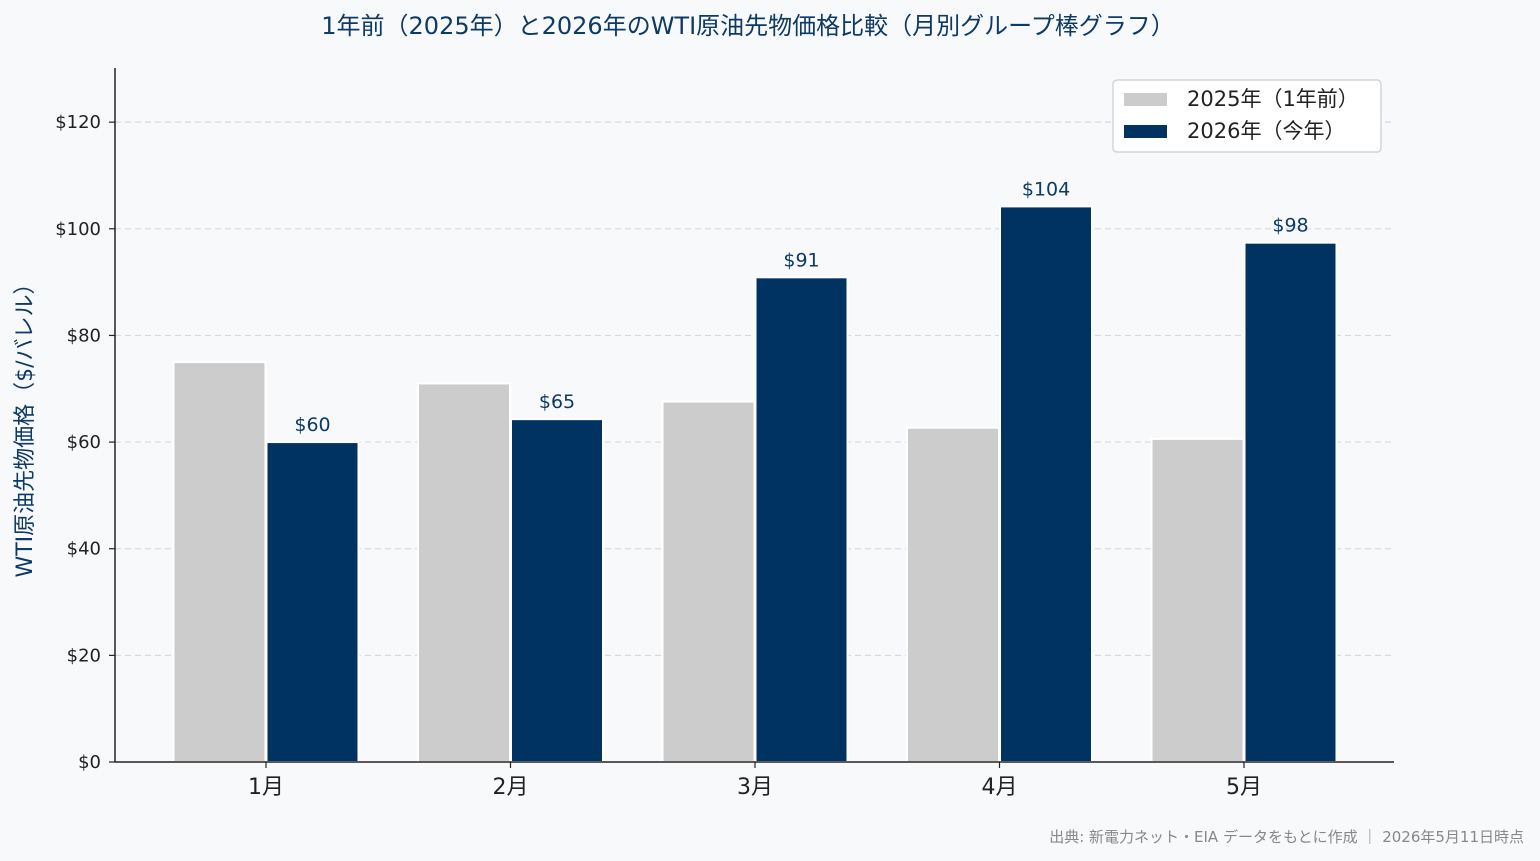 This screenshot has height=861, width=1540. I want to click on legend-box, so click(1247, 116).